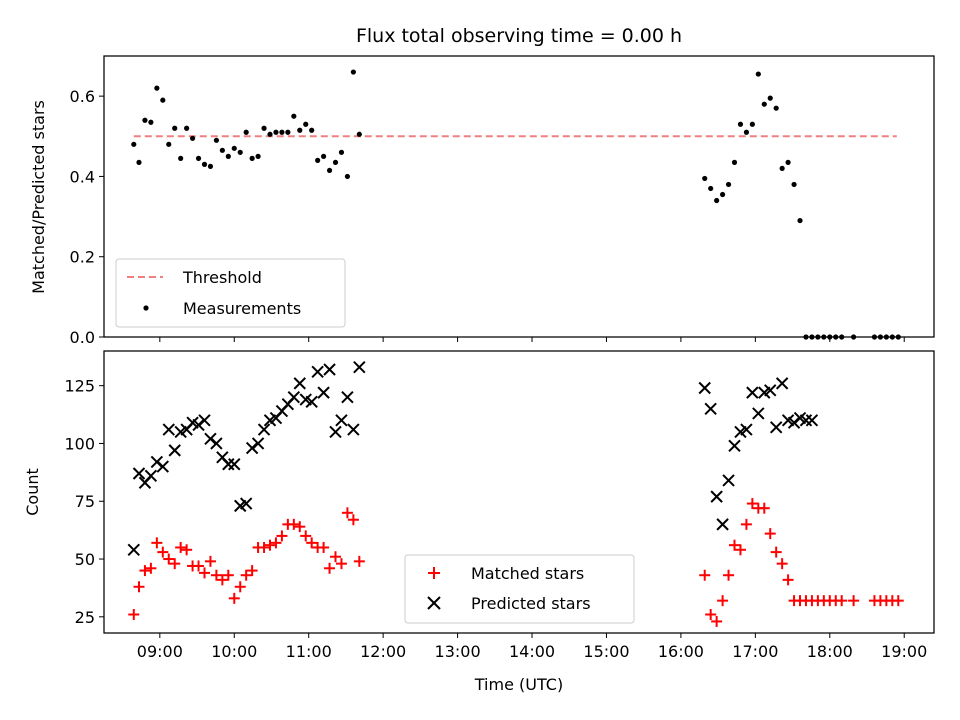 The height and width of the screenshot is (720, 960). I want to click on x-tick-label: 09:00, so click(160, 651).